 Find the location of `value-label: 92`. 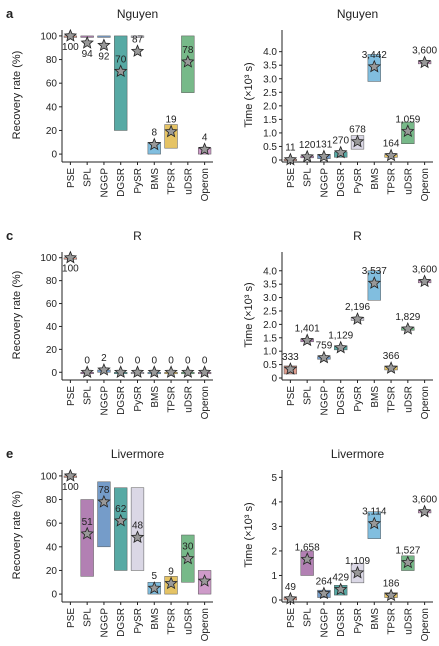

value-label: 92 is located at coordinates (104, 56).